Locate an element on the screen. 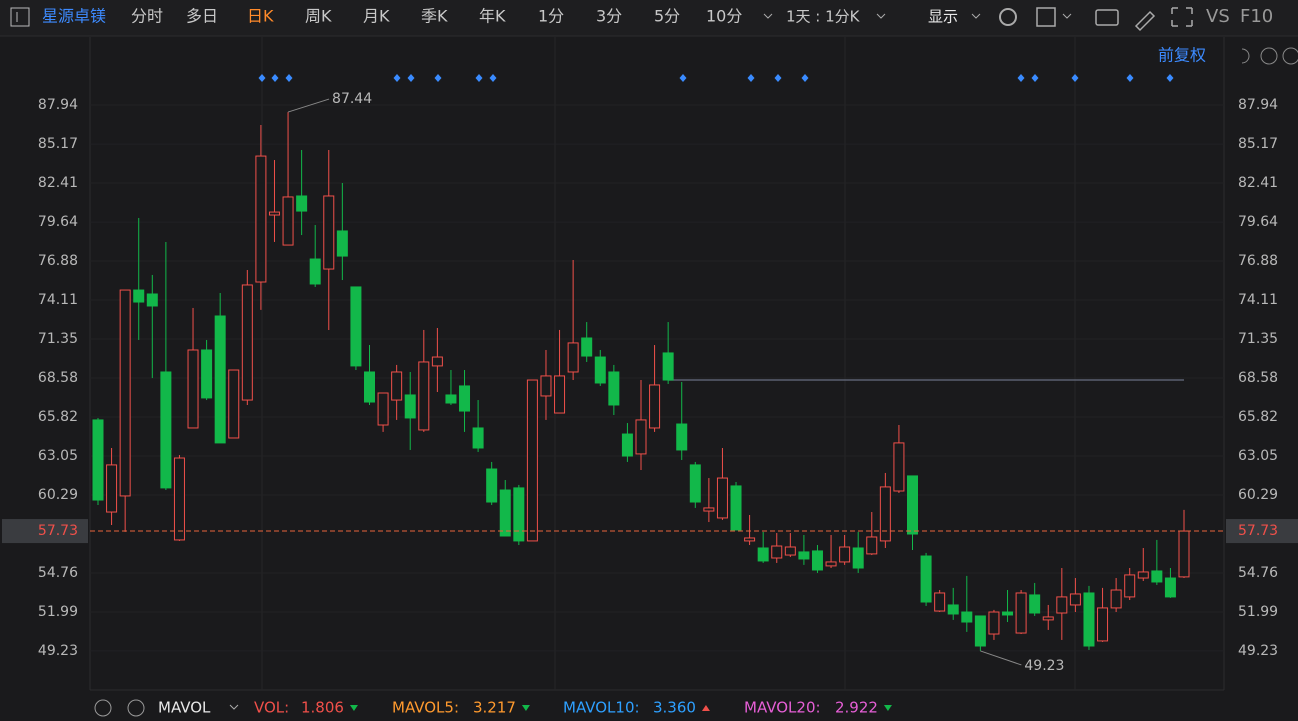 This screenshot has height=721, width=1298. pen-icon is located at coordinates (1145, 21).